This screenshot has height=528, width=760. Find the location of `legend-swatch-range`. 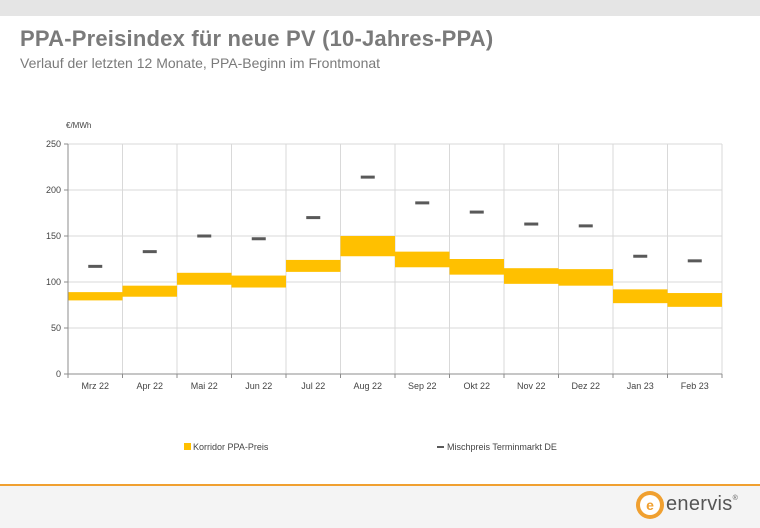

legend-swatch-range is located at coordinates (187, 446).